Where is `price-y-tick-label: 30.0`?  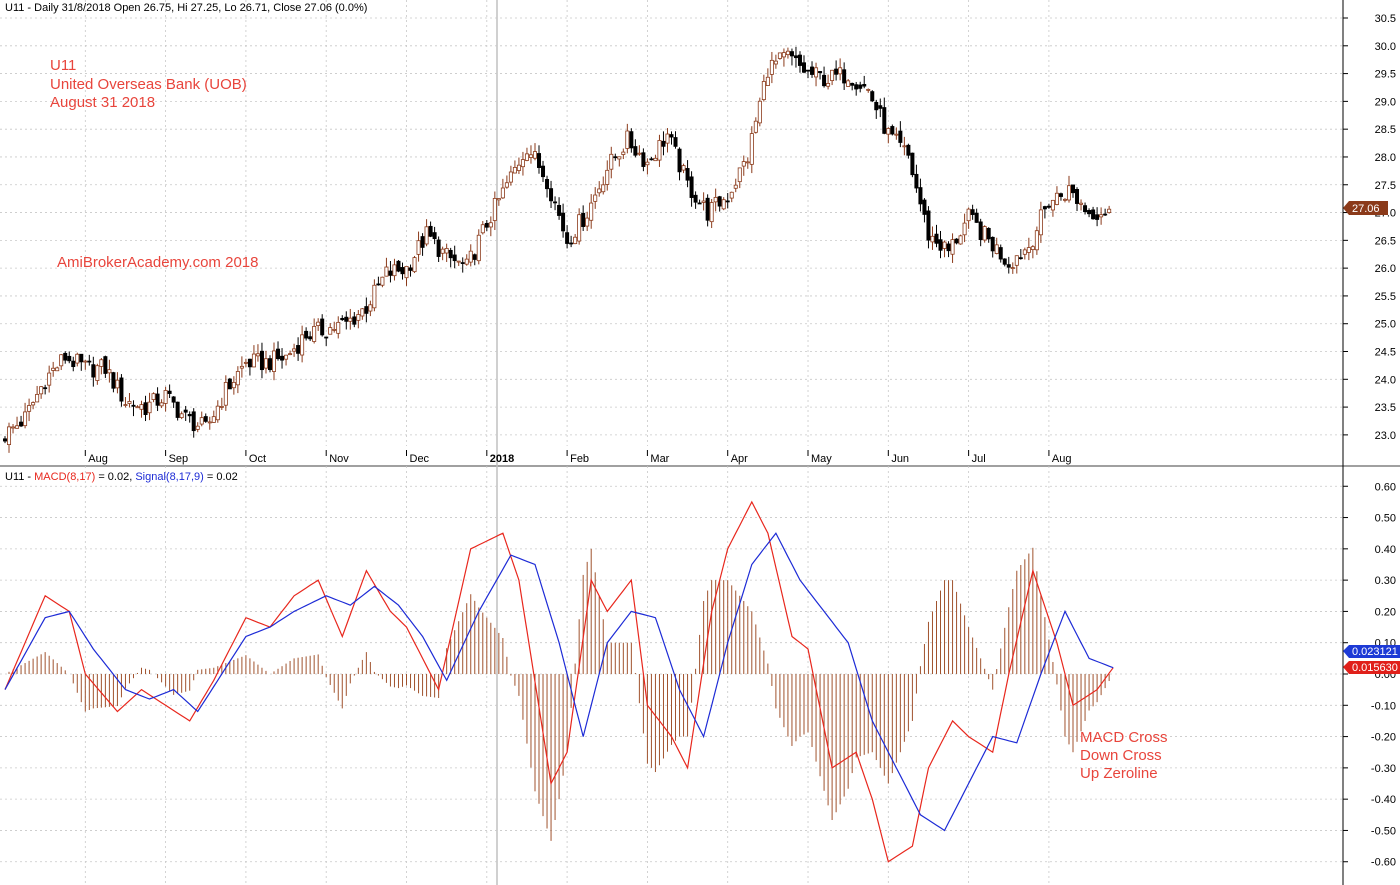 price-y-tick-label: 30.0 is located at coordinates (1385, 47).